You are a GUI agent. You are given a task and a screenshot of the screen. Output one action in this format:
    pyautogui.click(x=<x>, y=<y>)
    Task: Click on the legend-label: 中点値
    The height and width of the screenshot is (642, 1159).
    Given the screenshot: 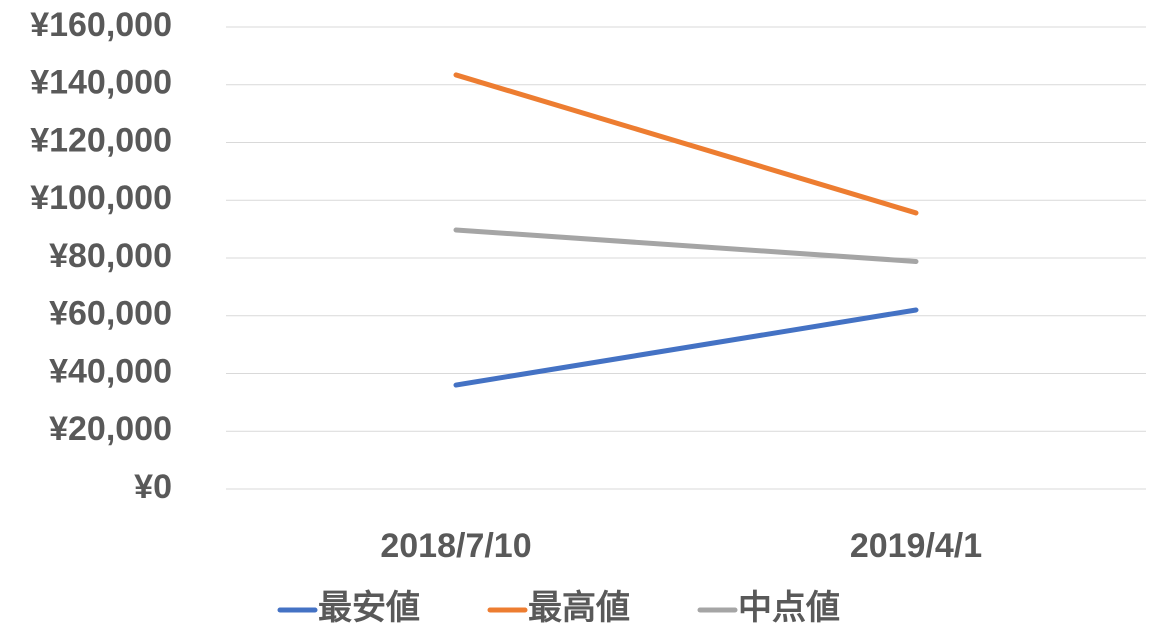 What is the action you would take?
    pyautogui.click(x=789, y=608)
    